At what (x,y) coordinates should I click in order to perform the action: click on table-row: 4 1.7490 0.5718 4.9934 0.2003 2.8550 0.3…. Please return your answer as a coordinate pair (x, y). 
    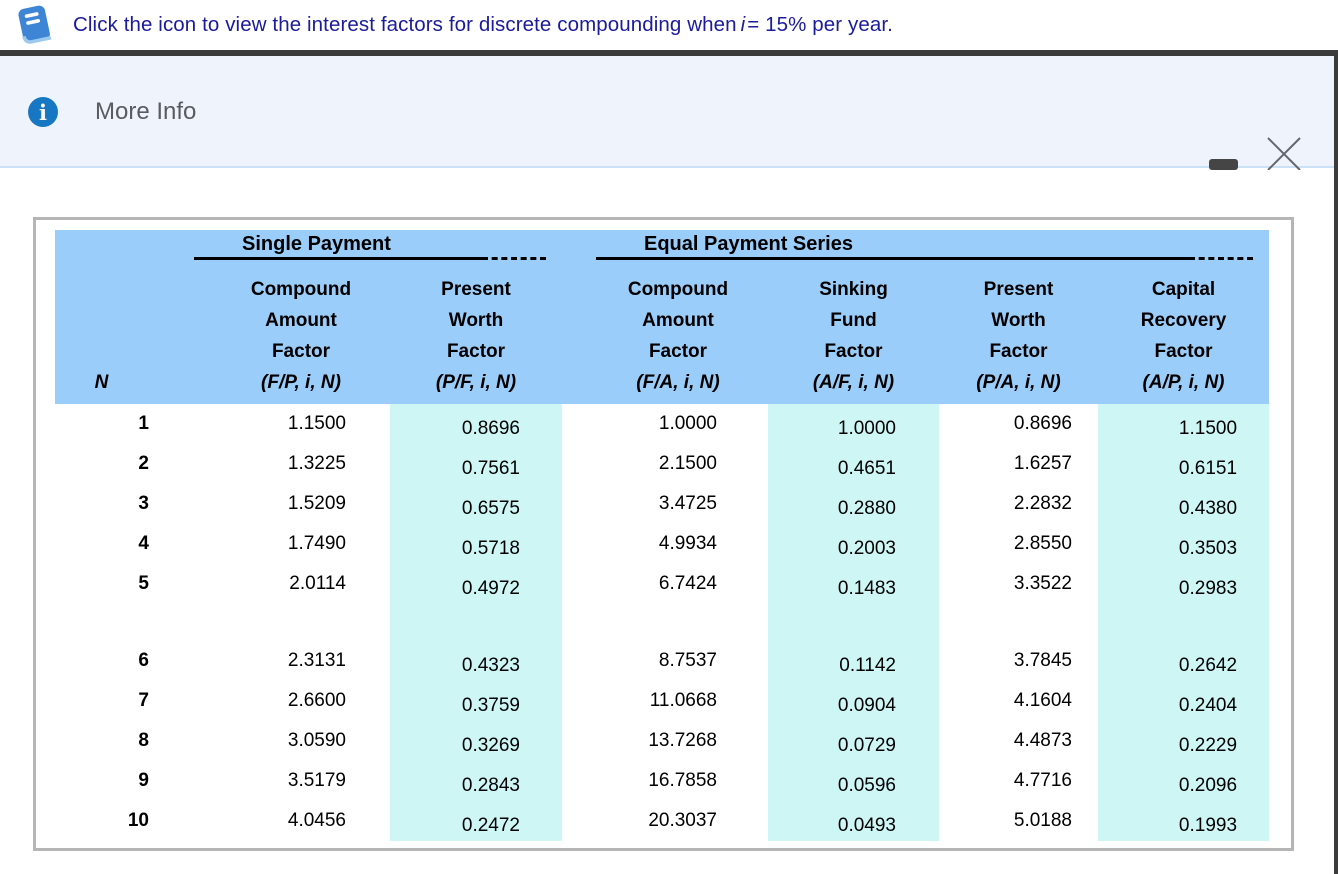
    Looking at the image, I should click on (662, 544).